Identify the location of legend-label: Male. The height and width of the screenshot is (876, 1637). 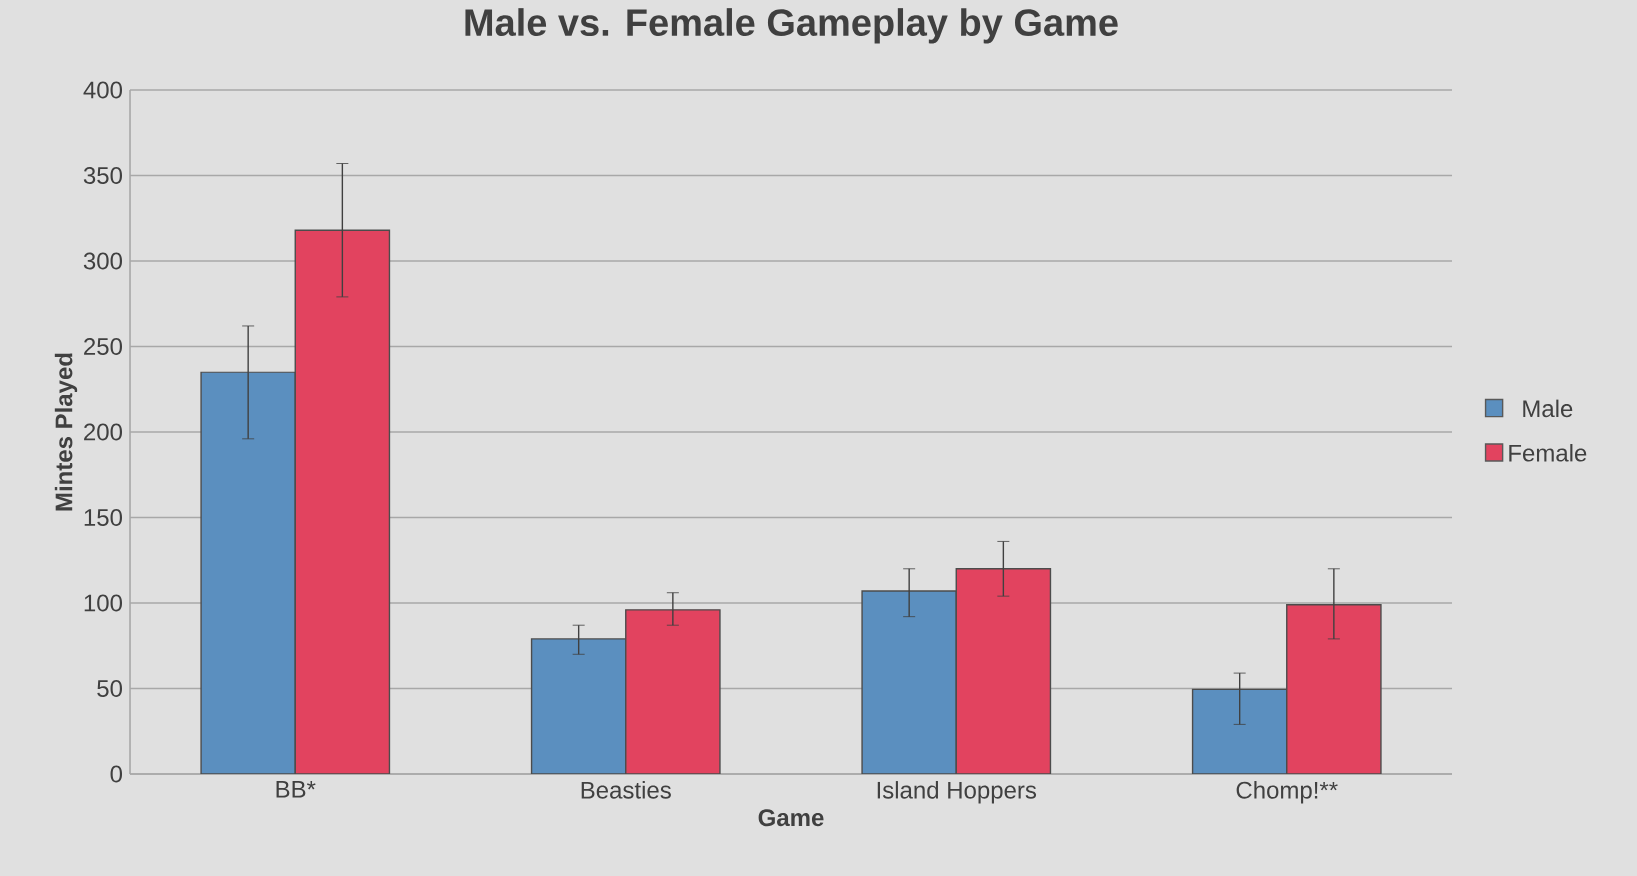
(1548, 408).